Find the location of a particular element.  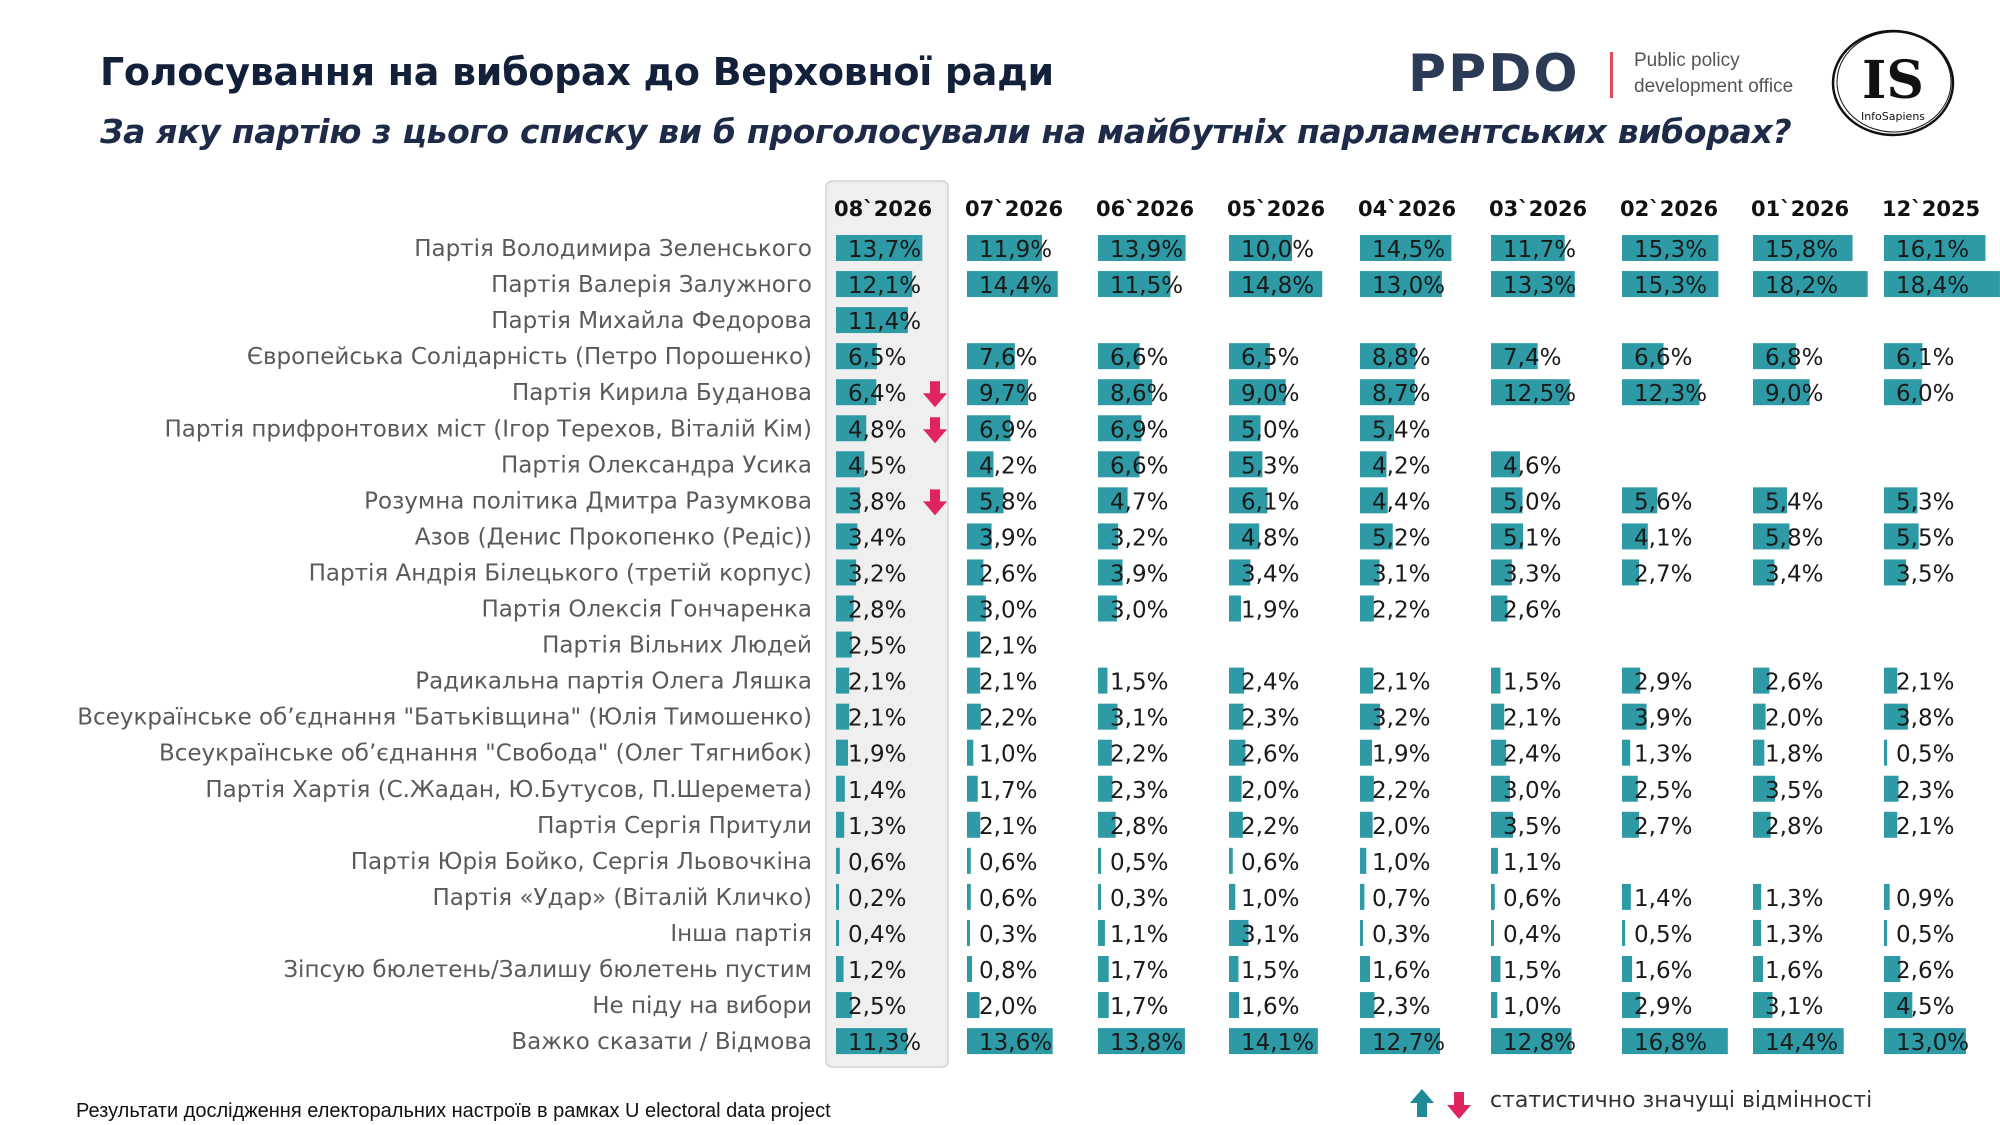

ppdo-logo-line-1: Public policy is located at coordinates (1687, 60).